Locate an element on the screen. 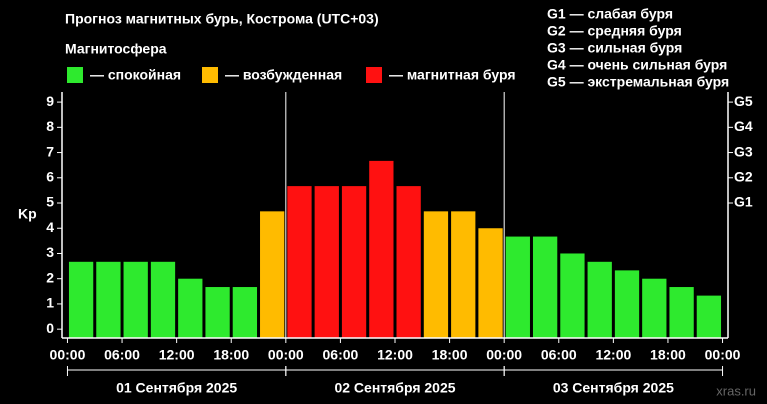 The height and width of the screenshot is (404, 767). y-tick-label: 0 is located at coordinates (50, 328).